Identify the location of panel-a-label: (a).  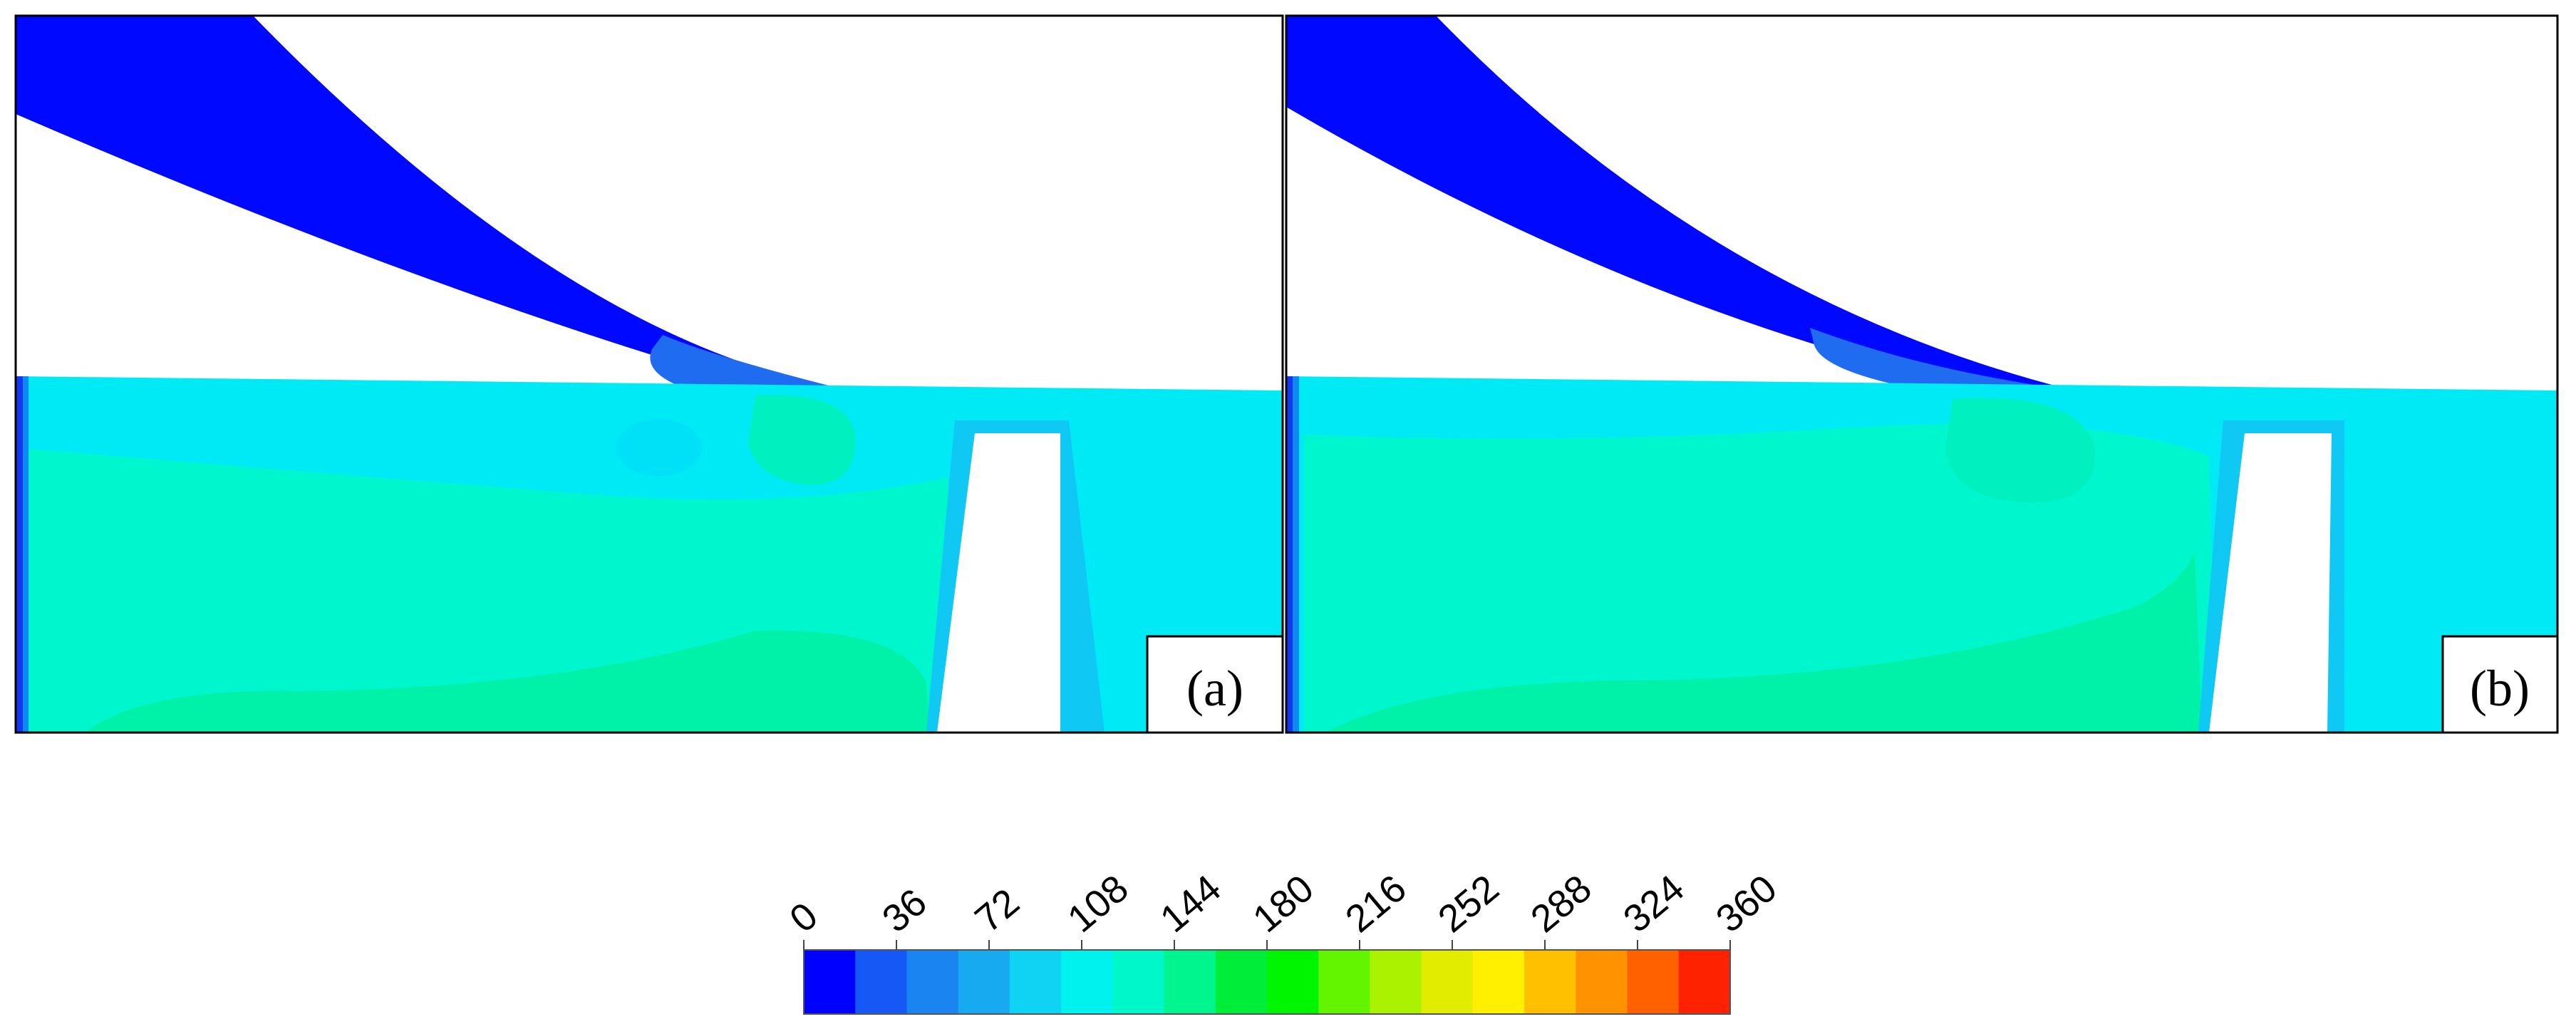
(1214, 688).